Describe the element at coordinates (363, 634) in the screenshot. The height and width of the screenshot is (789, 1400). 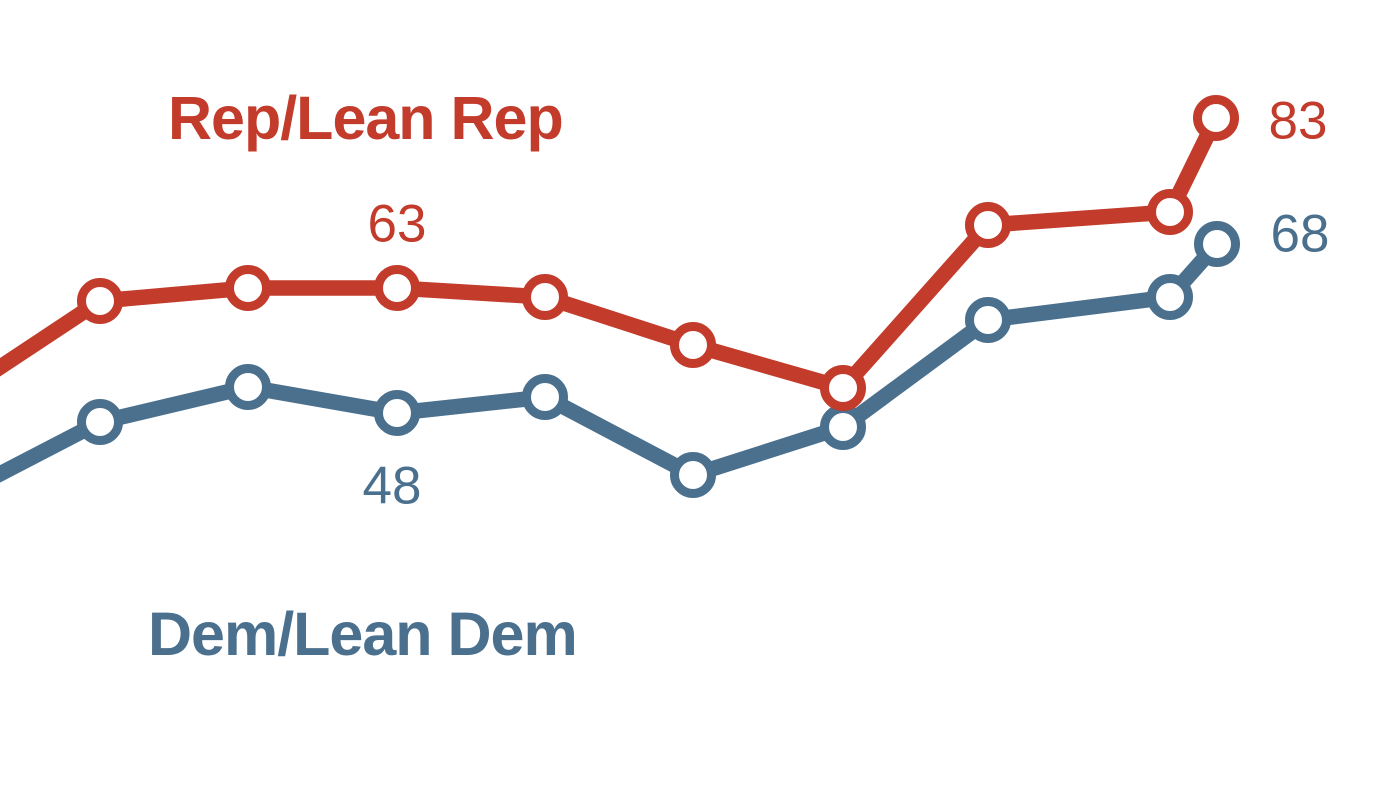
I see `series-label-dem-lean-dem: Dem/Lean Dem` at that location.